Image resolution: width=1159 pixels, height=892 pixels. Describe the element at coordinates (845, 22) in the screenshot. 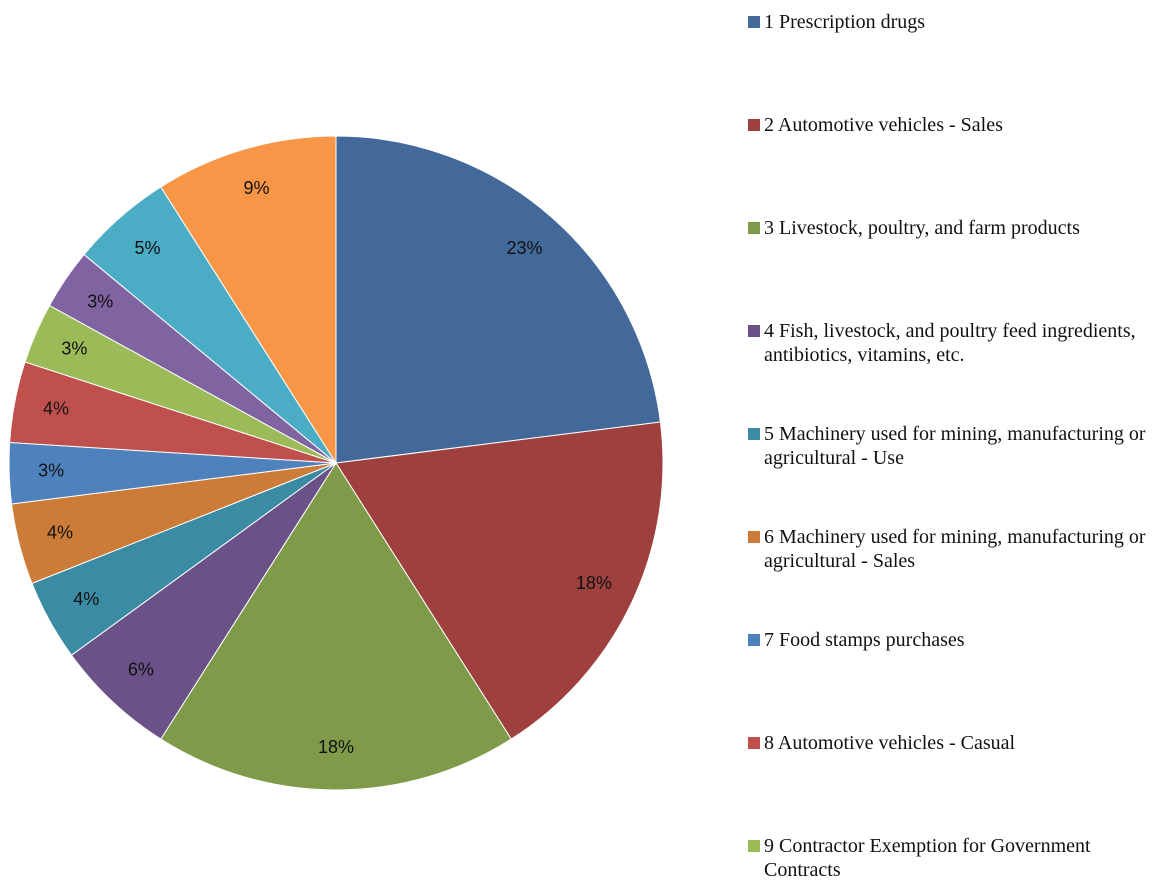

I see `legend-label: 1 Prescription drugs` at that location.